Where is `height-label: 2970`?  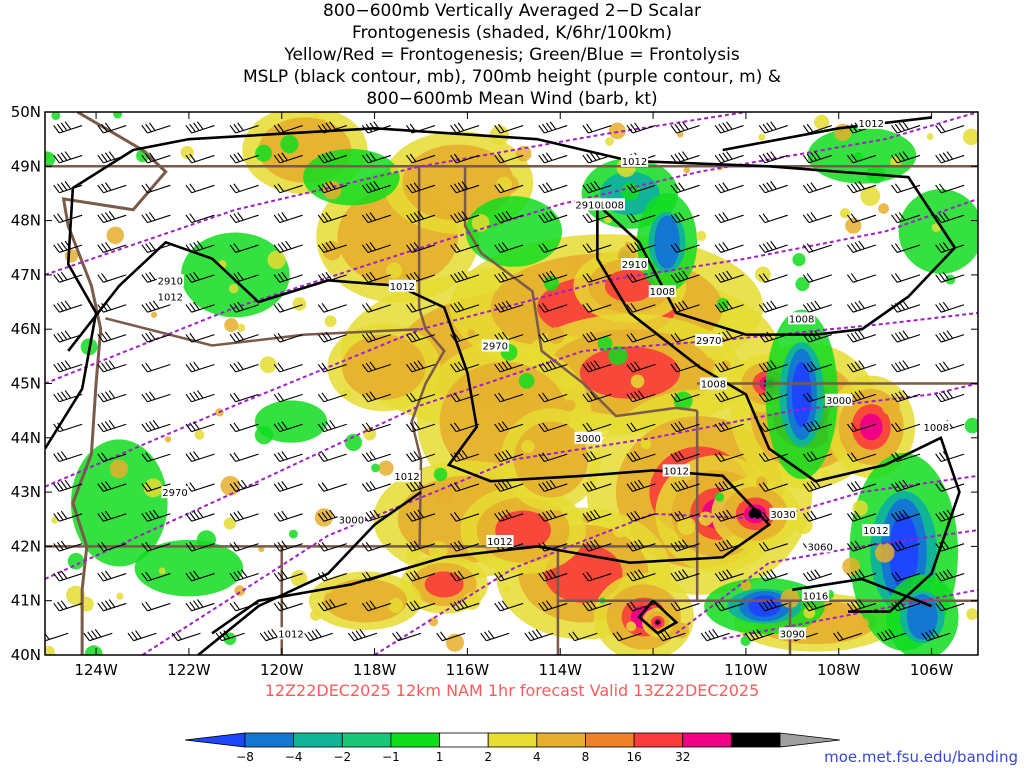 height-label: 2970 is located at coordinates (708, 341).